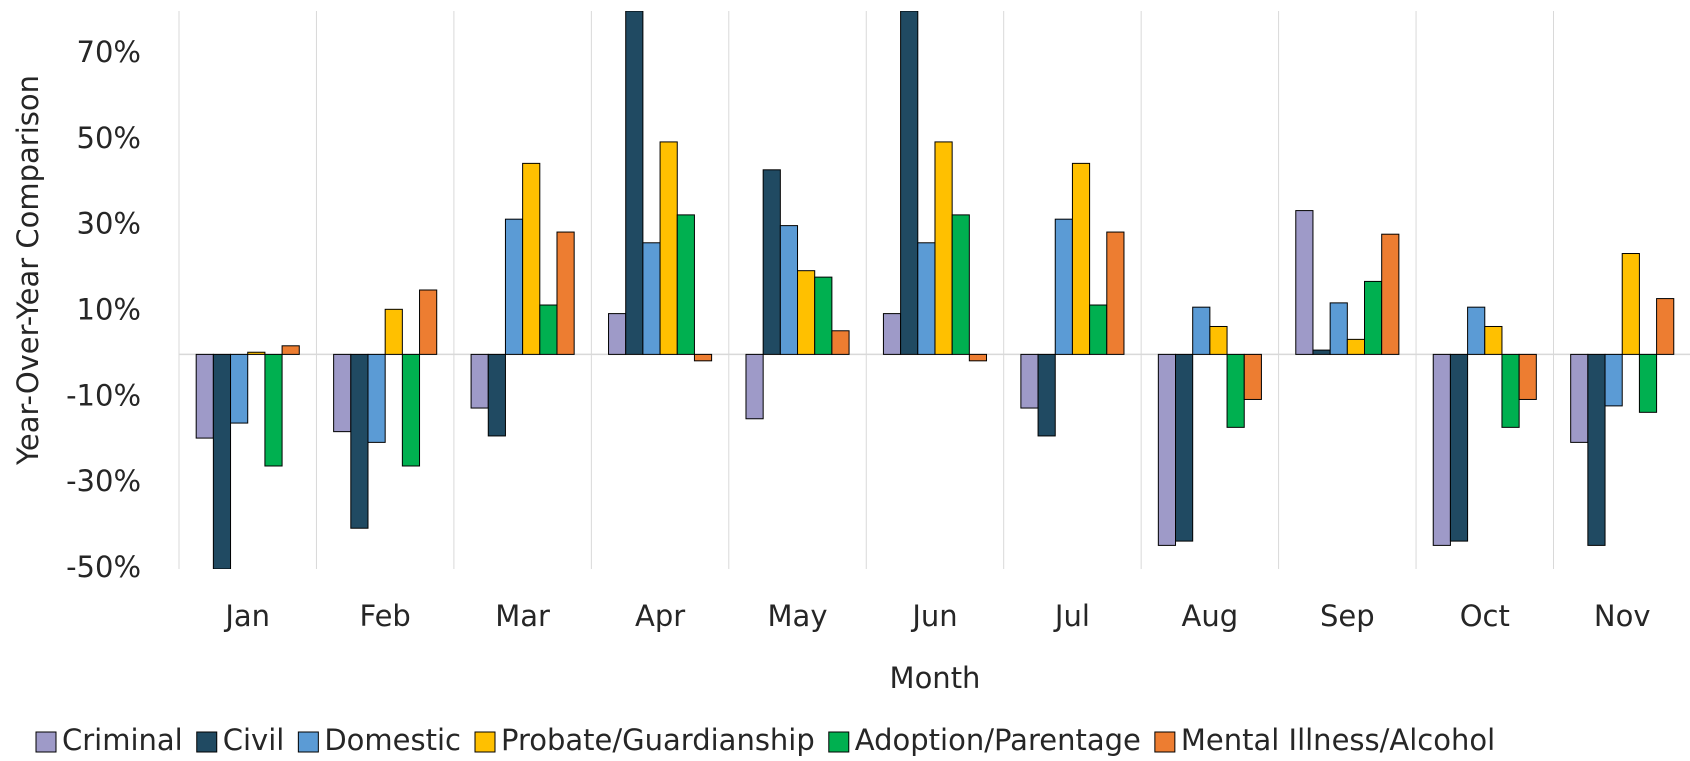 This screenshot has width=1690, height=761. I want to click on legend-label: Domestic, so click(392, 740).